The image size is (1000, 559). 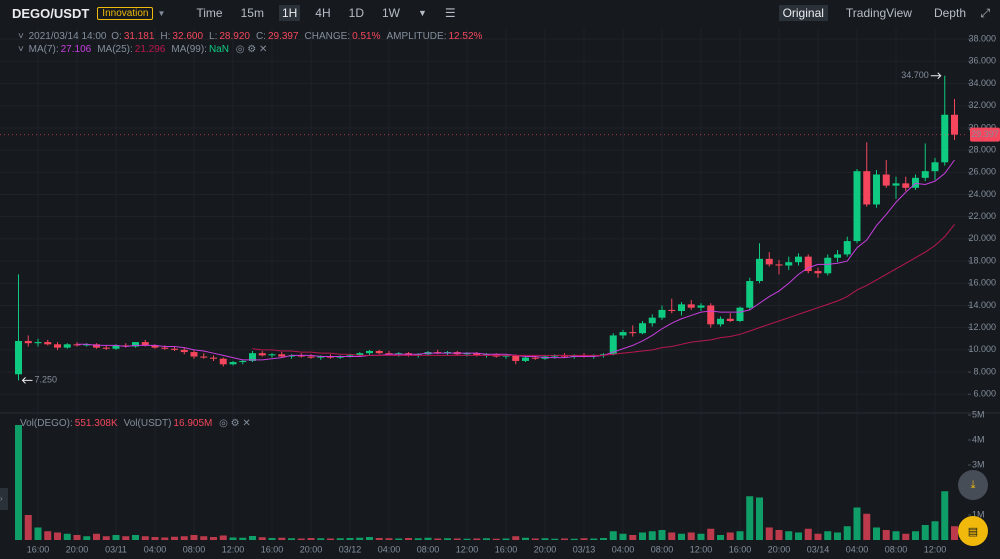 What do you see at coordinates (416, 36) in the screenshot?
I see `label: AMPLITUDE:` at bounding box center [416, 36].